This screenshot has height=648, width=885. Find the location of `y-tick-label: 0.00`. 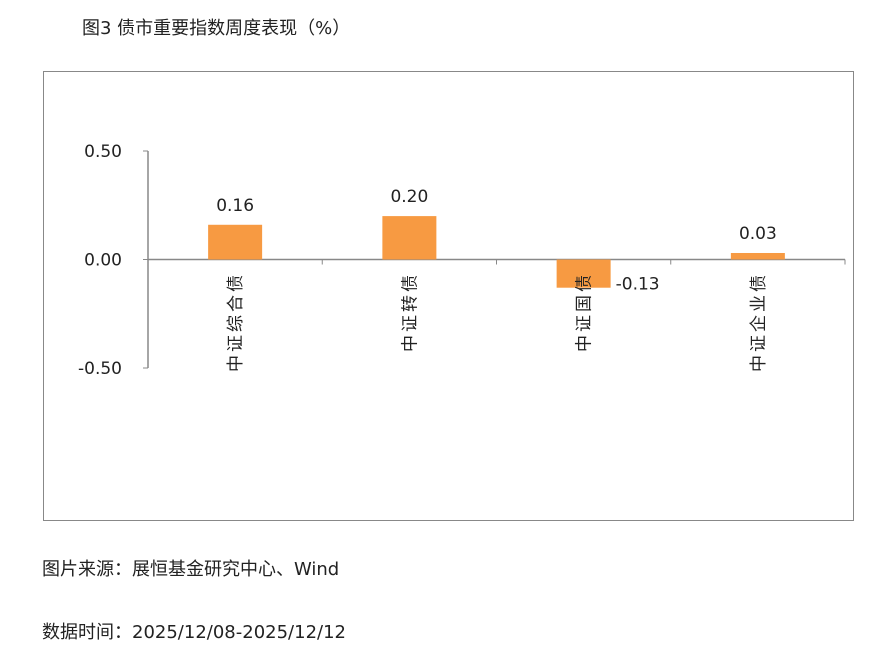

y-tick-label: 0.00 is located at coordinates (103, 261).